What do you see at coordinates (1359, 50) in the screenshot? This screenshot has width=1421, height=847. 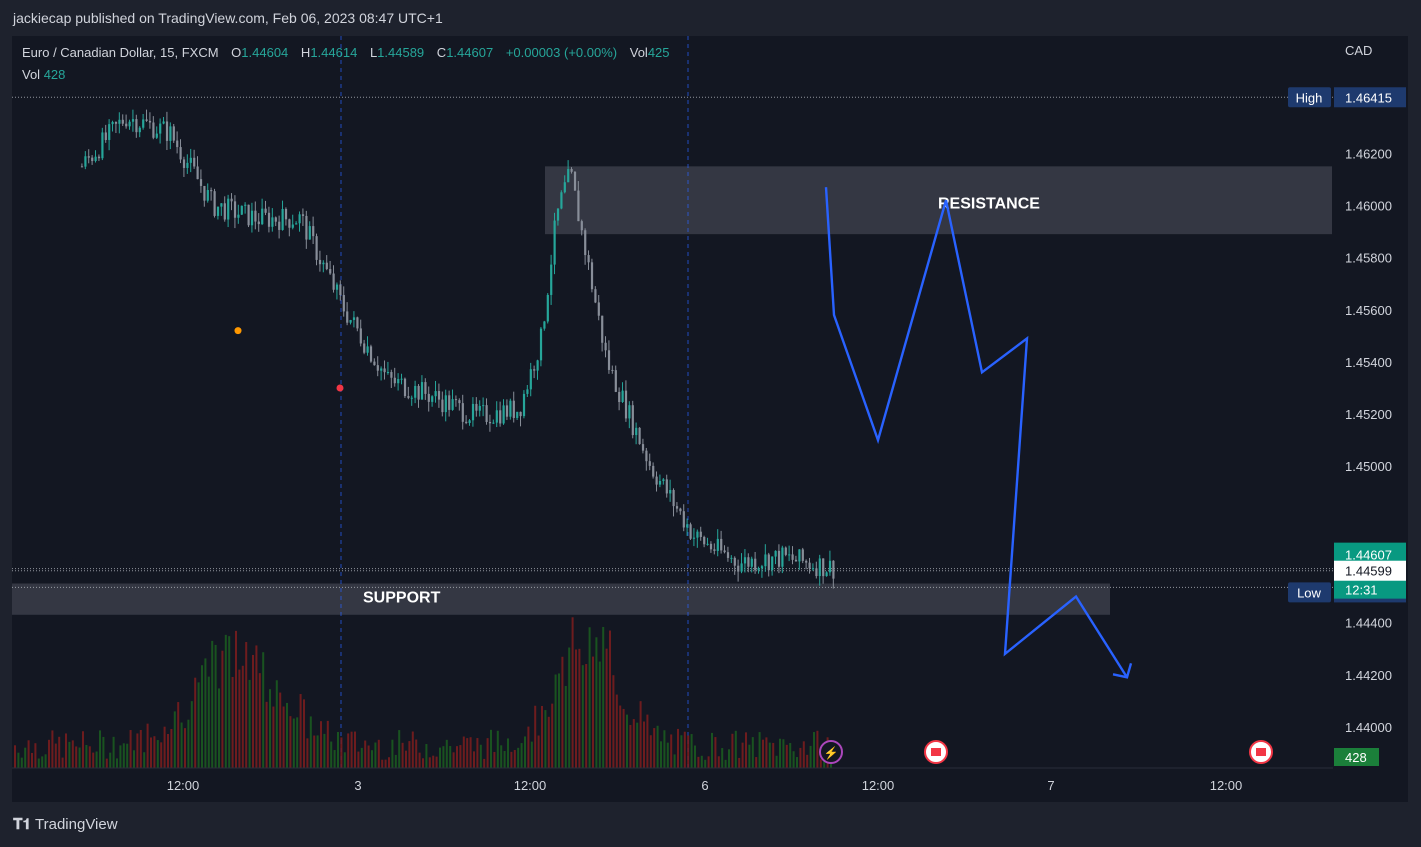 I see `currency-label: CAD` at bounding box center [1359, 50].